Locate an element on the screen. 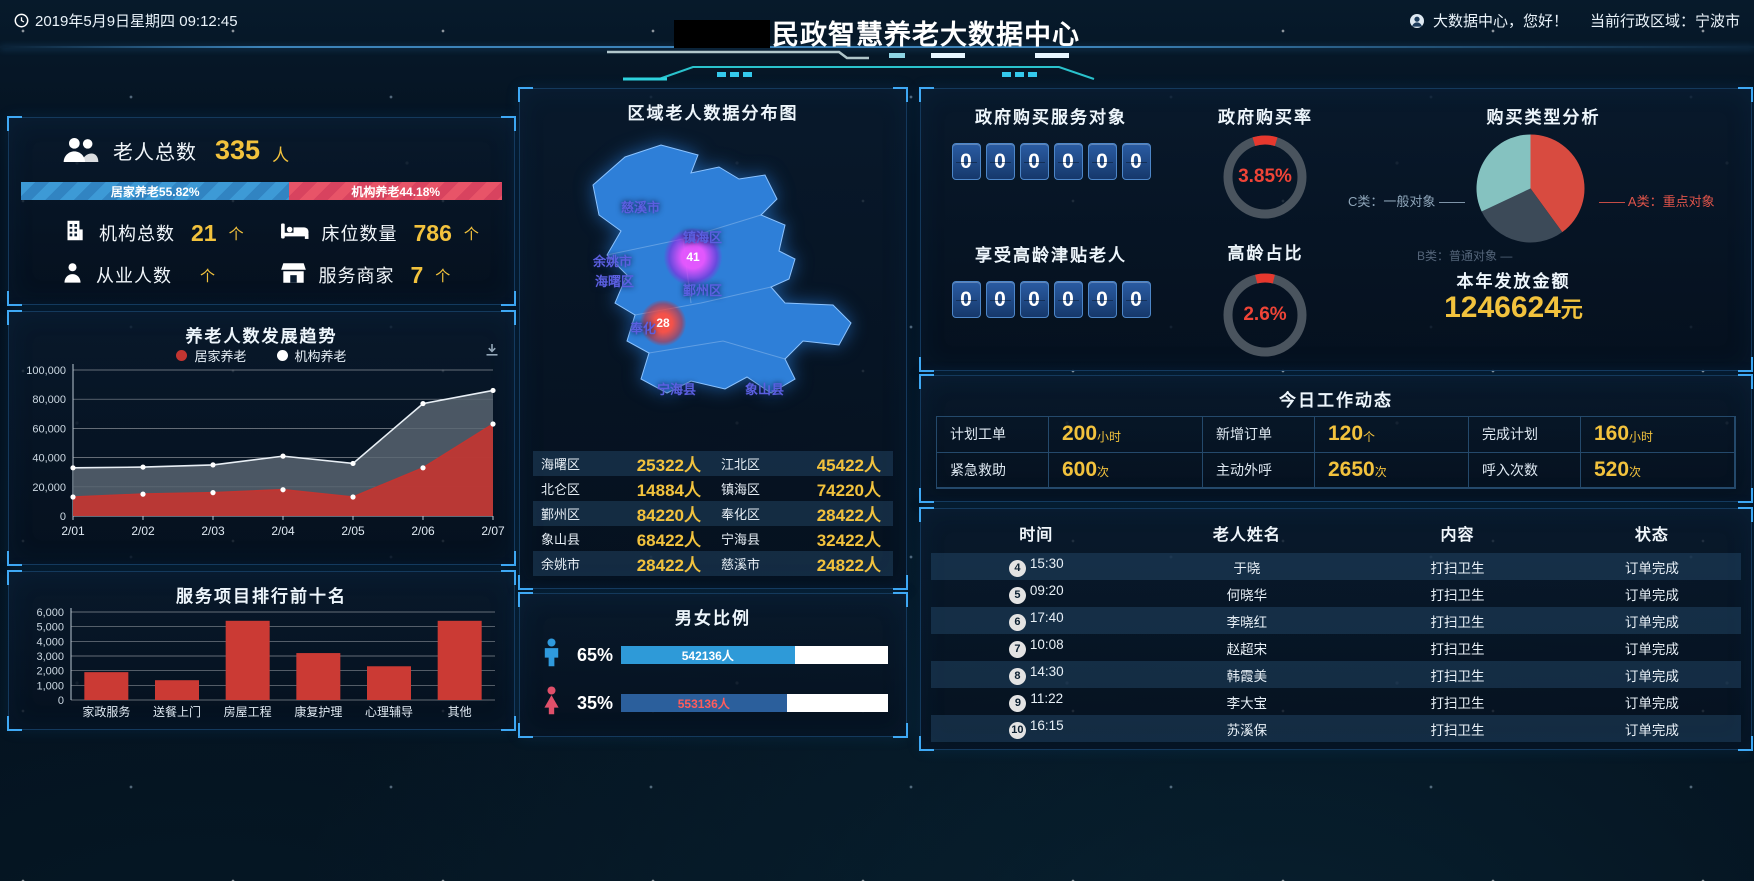  region-name: 余姚市 is located at coordinates (561, 564).